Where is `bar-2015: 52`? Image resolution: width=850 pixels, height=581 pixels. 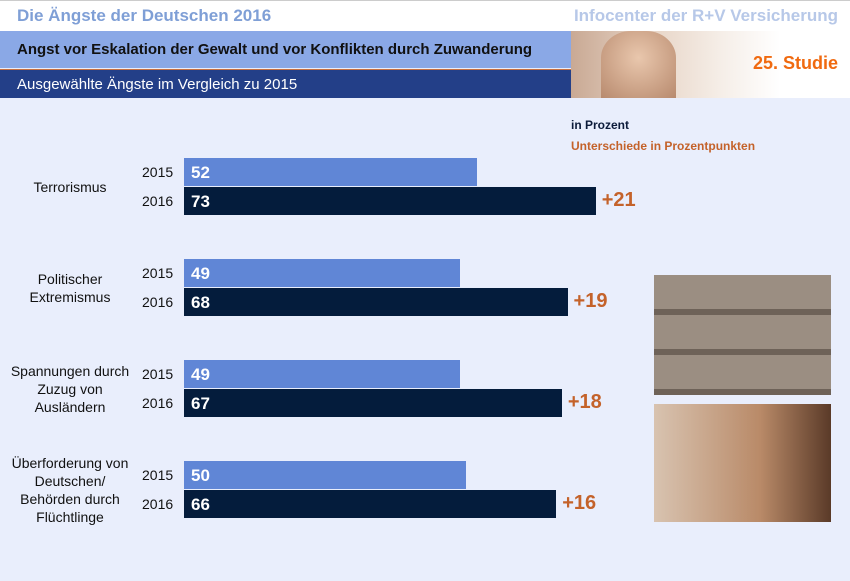 bar-2015: 52 is located at coordinates (331, 172).